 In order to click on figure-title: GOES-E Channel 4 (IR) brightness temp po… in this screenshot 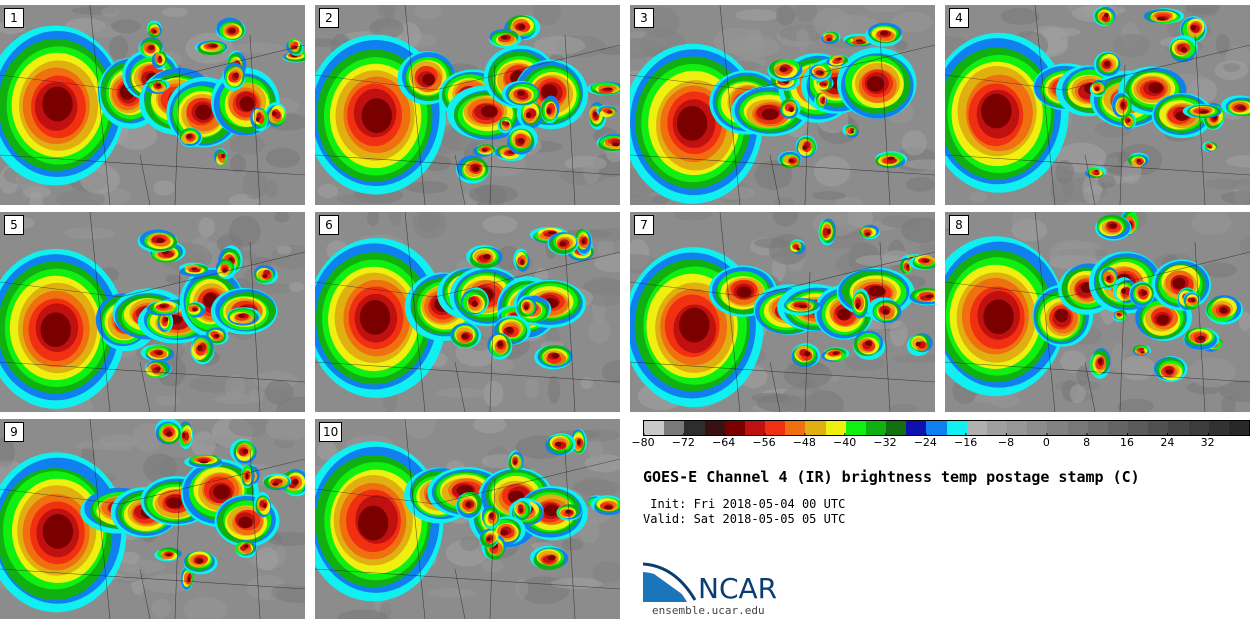, I will do `click(891, 477)`.